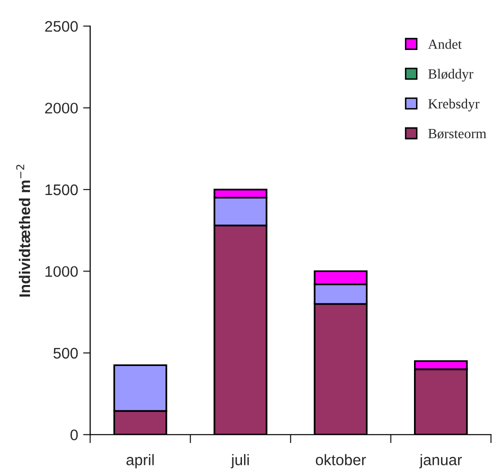  Describe the element at coordinates (62, 271) in the screenshot. I see `y-tick-label: 1000` at that location.